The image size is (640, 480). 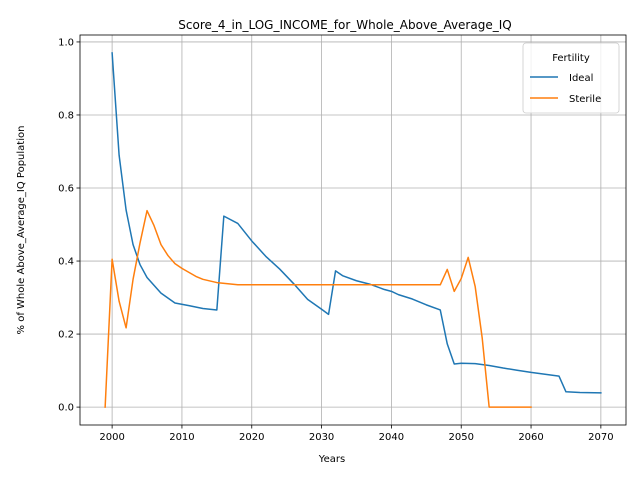 What do you see at coordinates (66, 262) in the screenshot?
I see `y-tick-label: 0.4` at bounding box center [66, 262].